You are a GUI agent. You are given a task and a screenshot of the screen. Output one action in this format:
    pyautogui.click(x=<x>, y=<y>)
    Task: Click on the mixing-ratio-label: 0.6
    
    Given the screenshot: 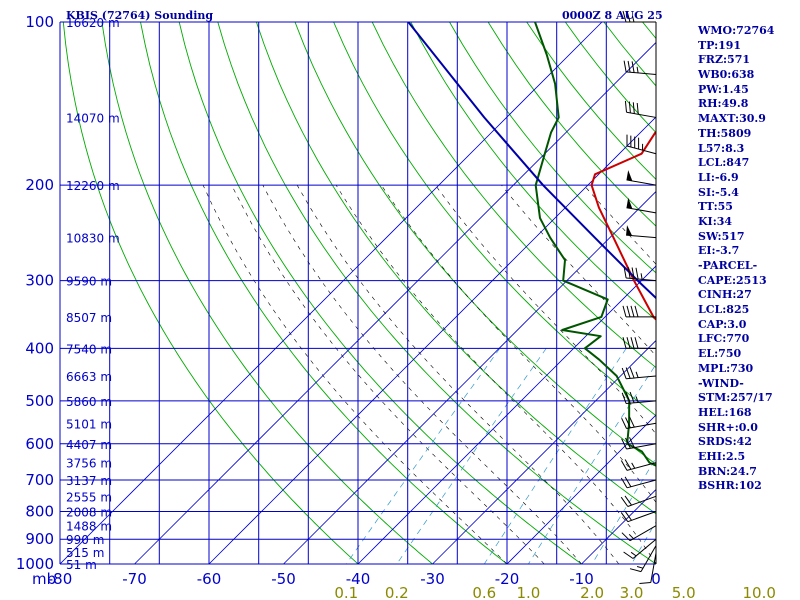 What is the action you would take?
    pyautogui.click(x=484, y=592)
    